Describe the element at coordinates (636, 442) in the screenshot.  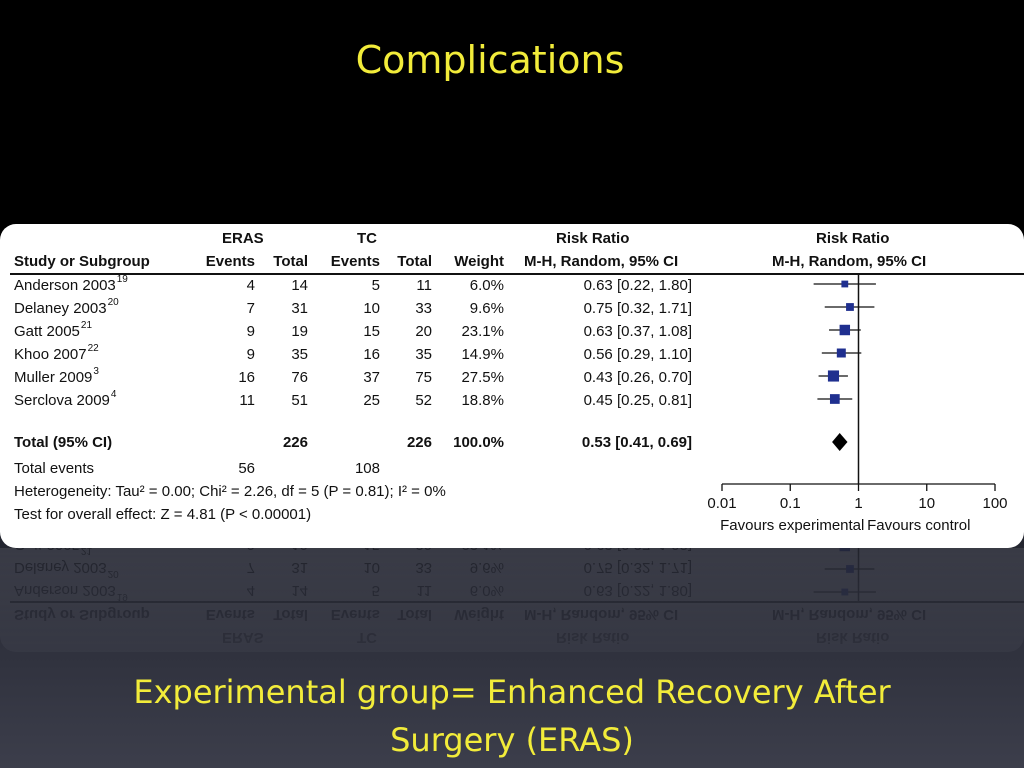
I see `total-ci: 0.53 [0.41, 0.69]` at that location.